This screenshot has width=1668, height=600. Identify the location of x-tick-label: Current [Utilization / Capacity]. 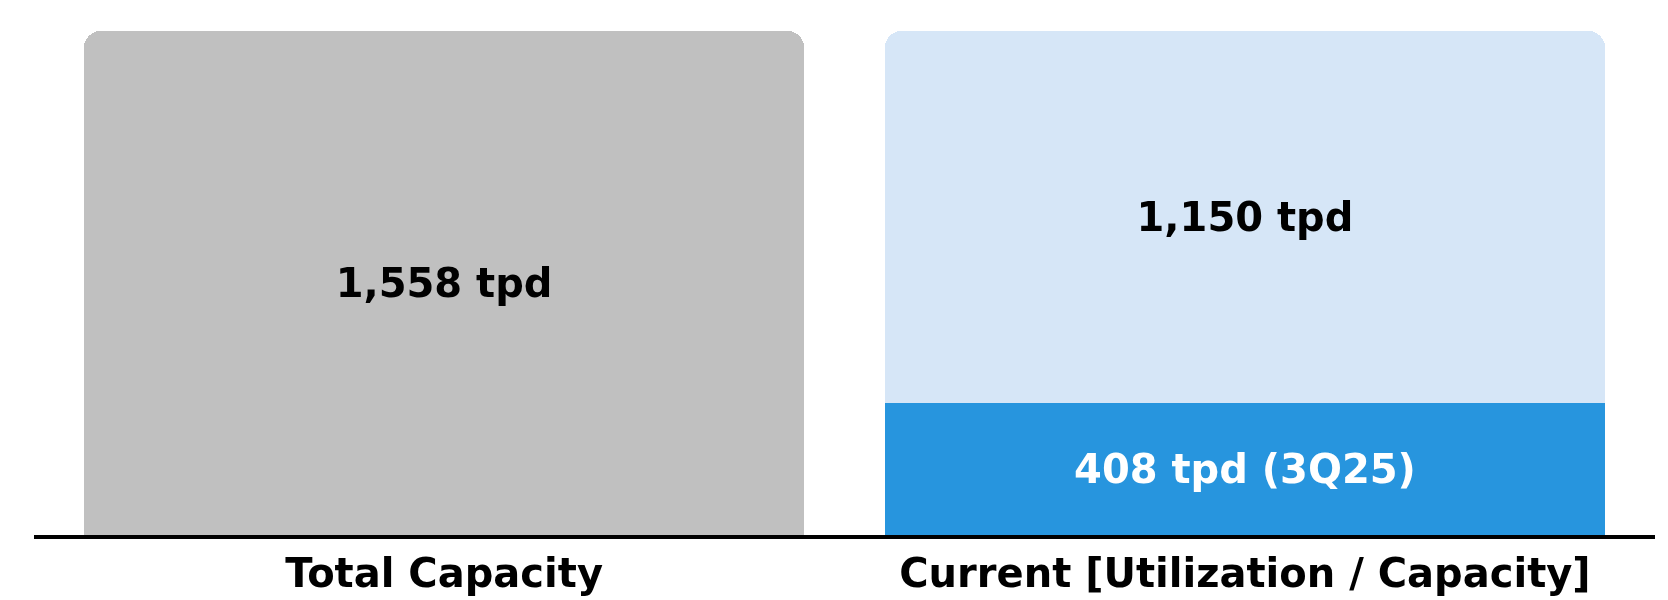
(1245, 573).